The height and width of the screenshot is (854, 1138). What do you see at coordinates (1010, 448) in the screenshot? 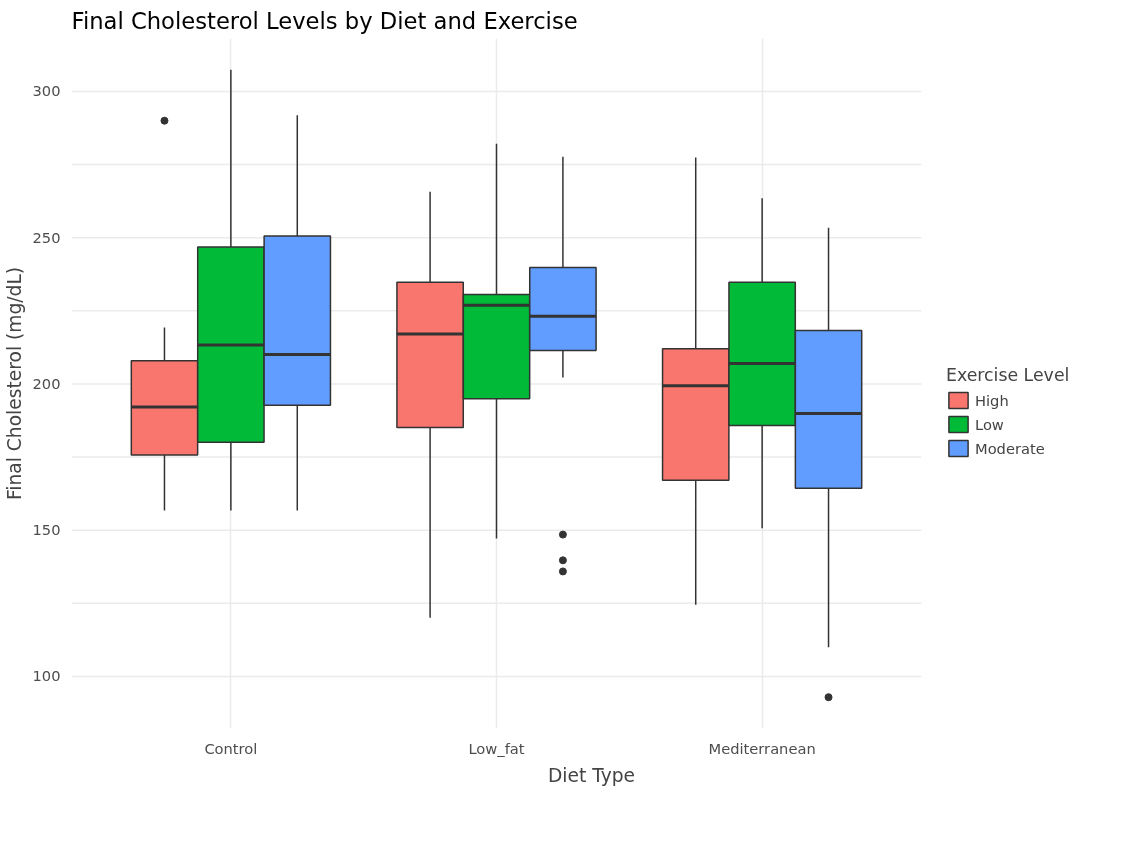
I see `legend-label: Moderate` at bounding box center [1010, 448].